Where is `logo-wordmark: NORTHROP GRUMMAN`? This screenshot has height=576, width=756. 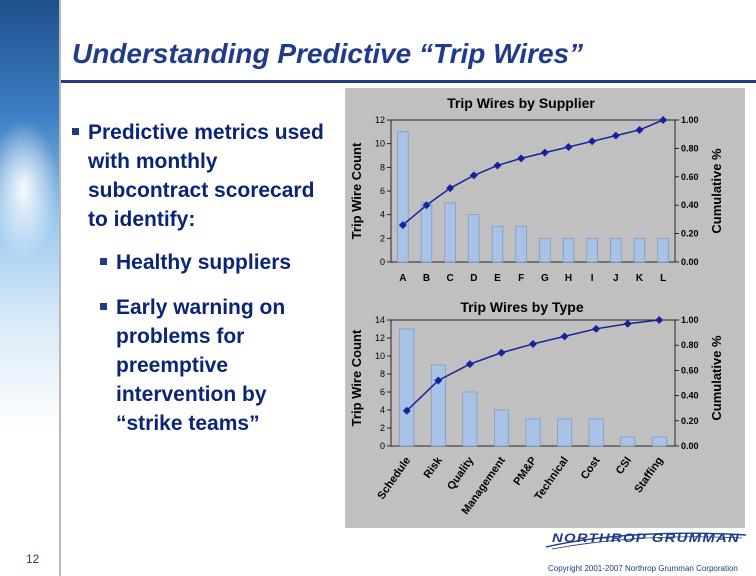 logo-wordmark: NORTHROP GRUMMAN is located at coordinates (646, 538).